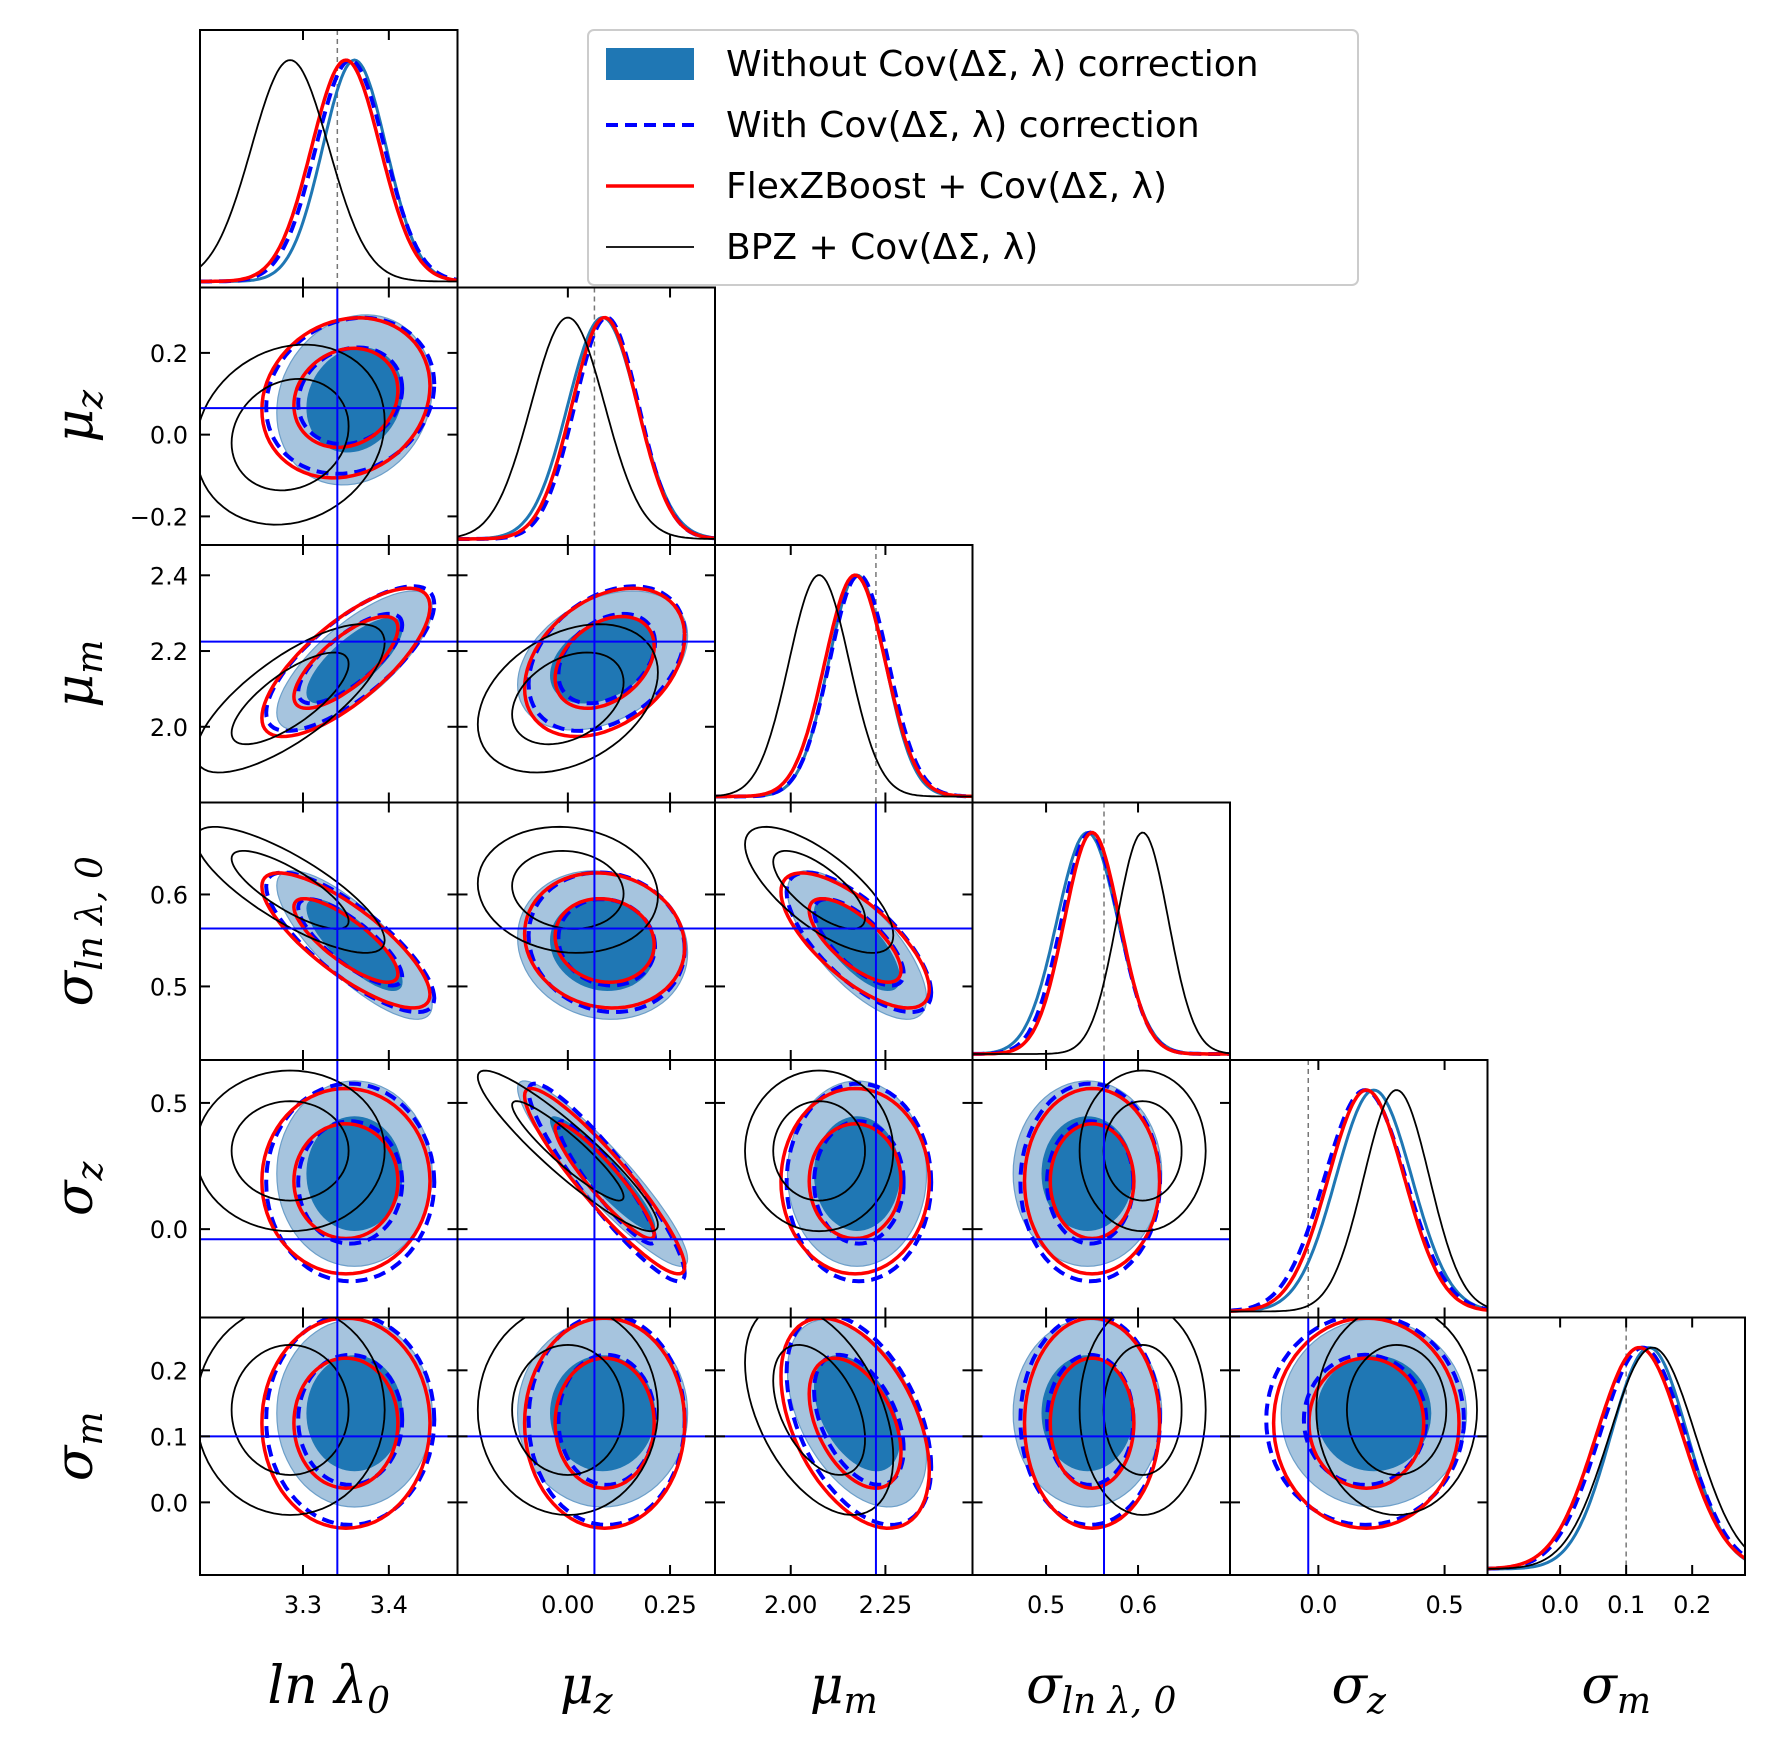 The width and height of the screenshot is (1765, 1761). I want to click on legend-swatch, so click(650, 64).